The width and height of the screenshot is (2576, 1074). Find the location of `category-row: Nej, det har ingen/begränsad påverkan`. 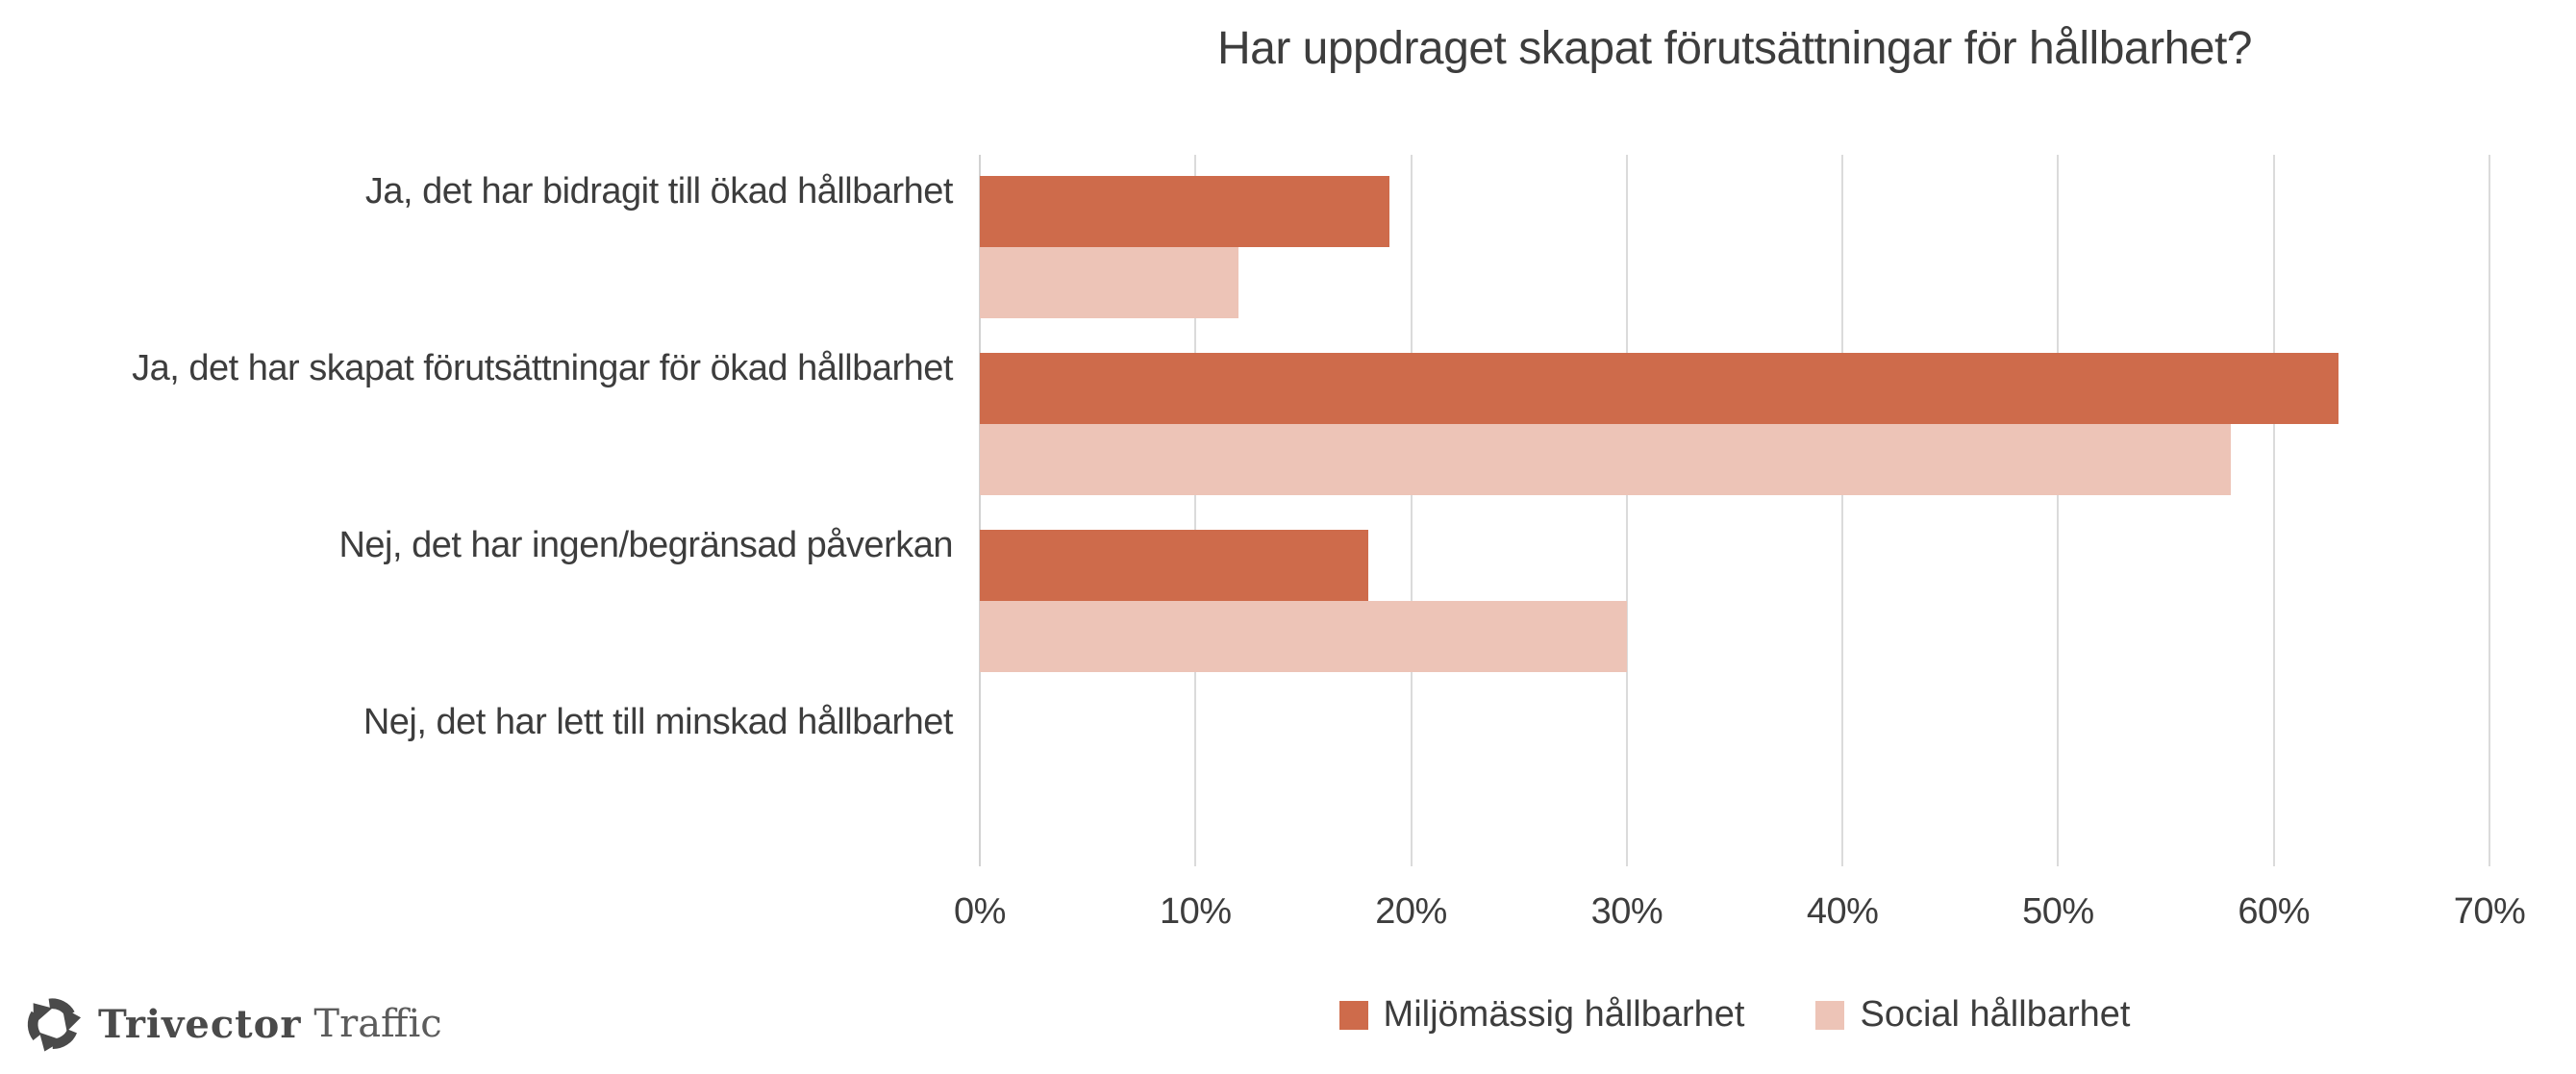

category-row: Nej, det har ingen/begränsad påverkan is located at coordinates (1413, 600).